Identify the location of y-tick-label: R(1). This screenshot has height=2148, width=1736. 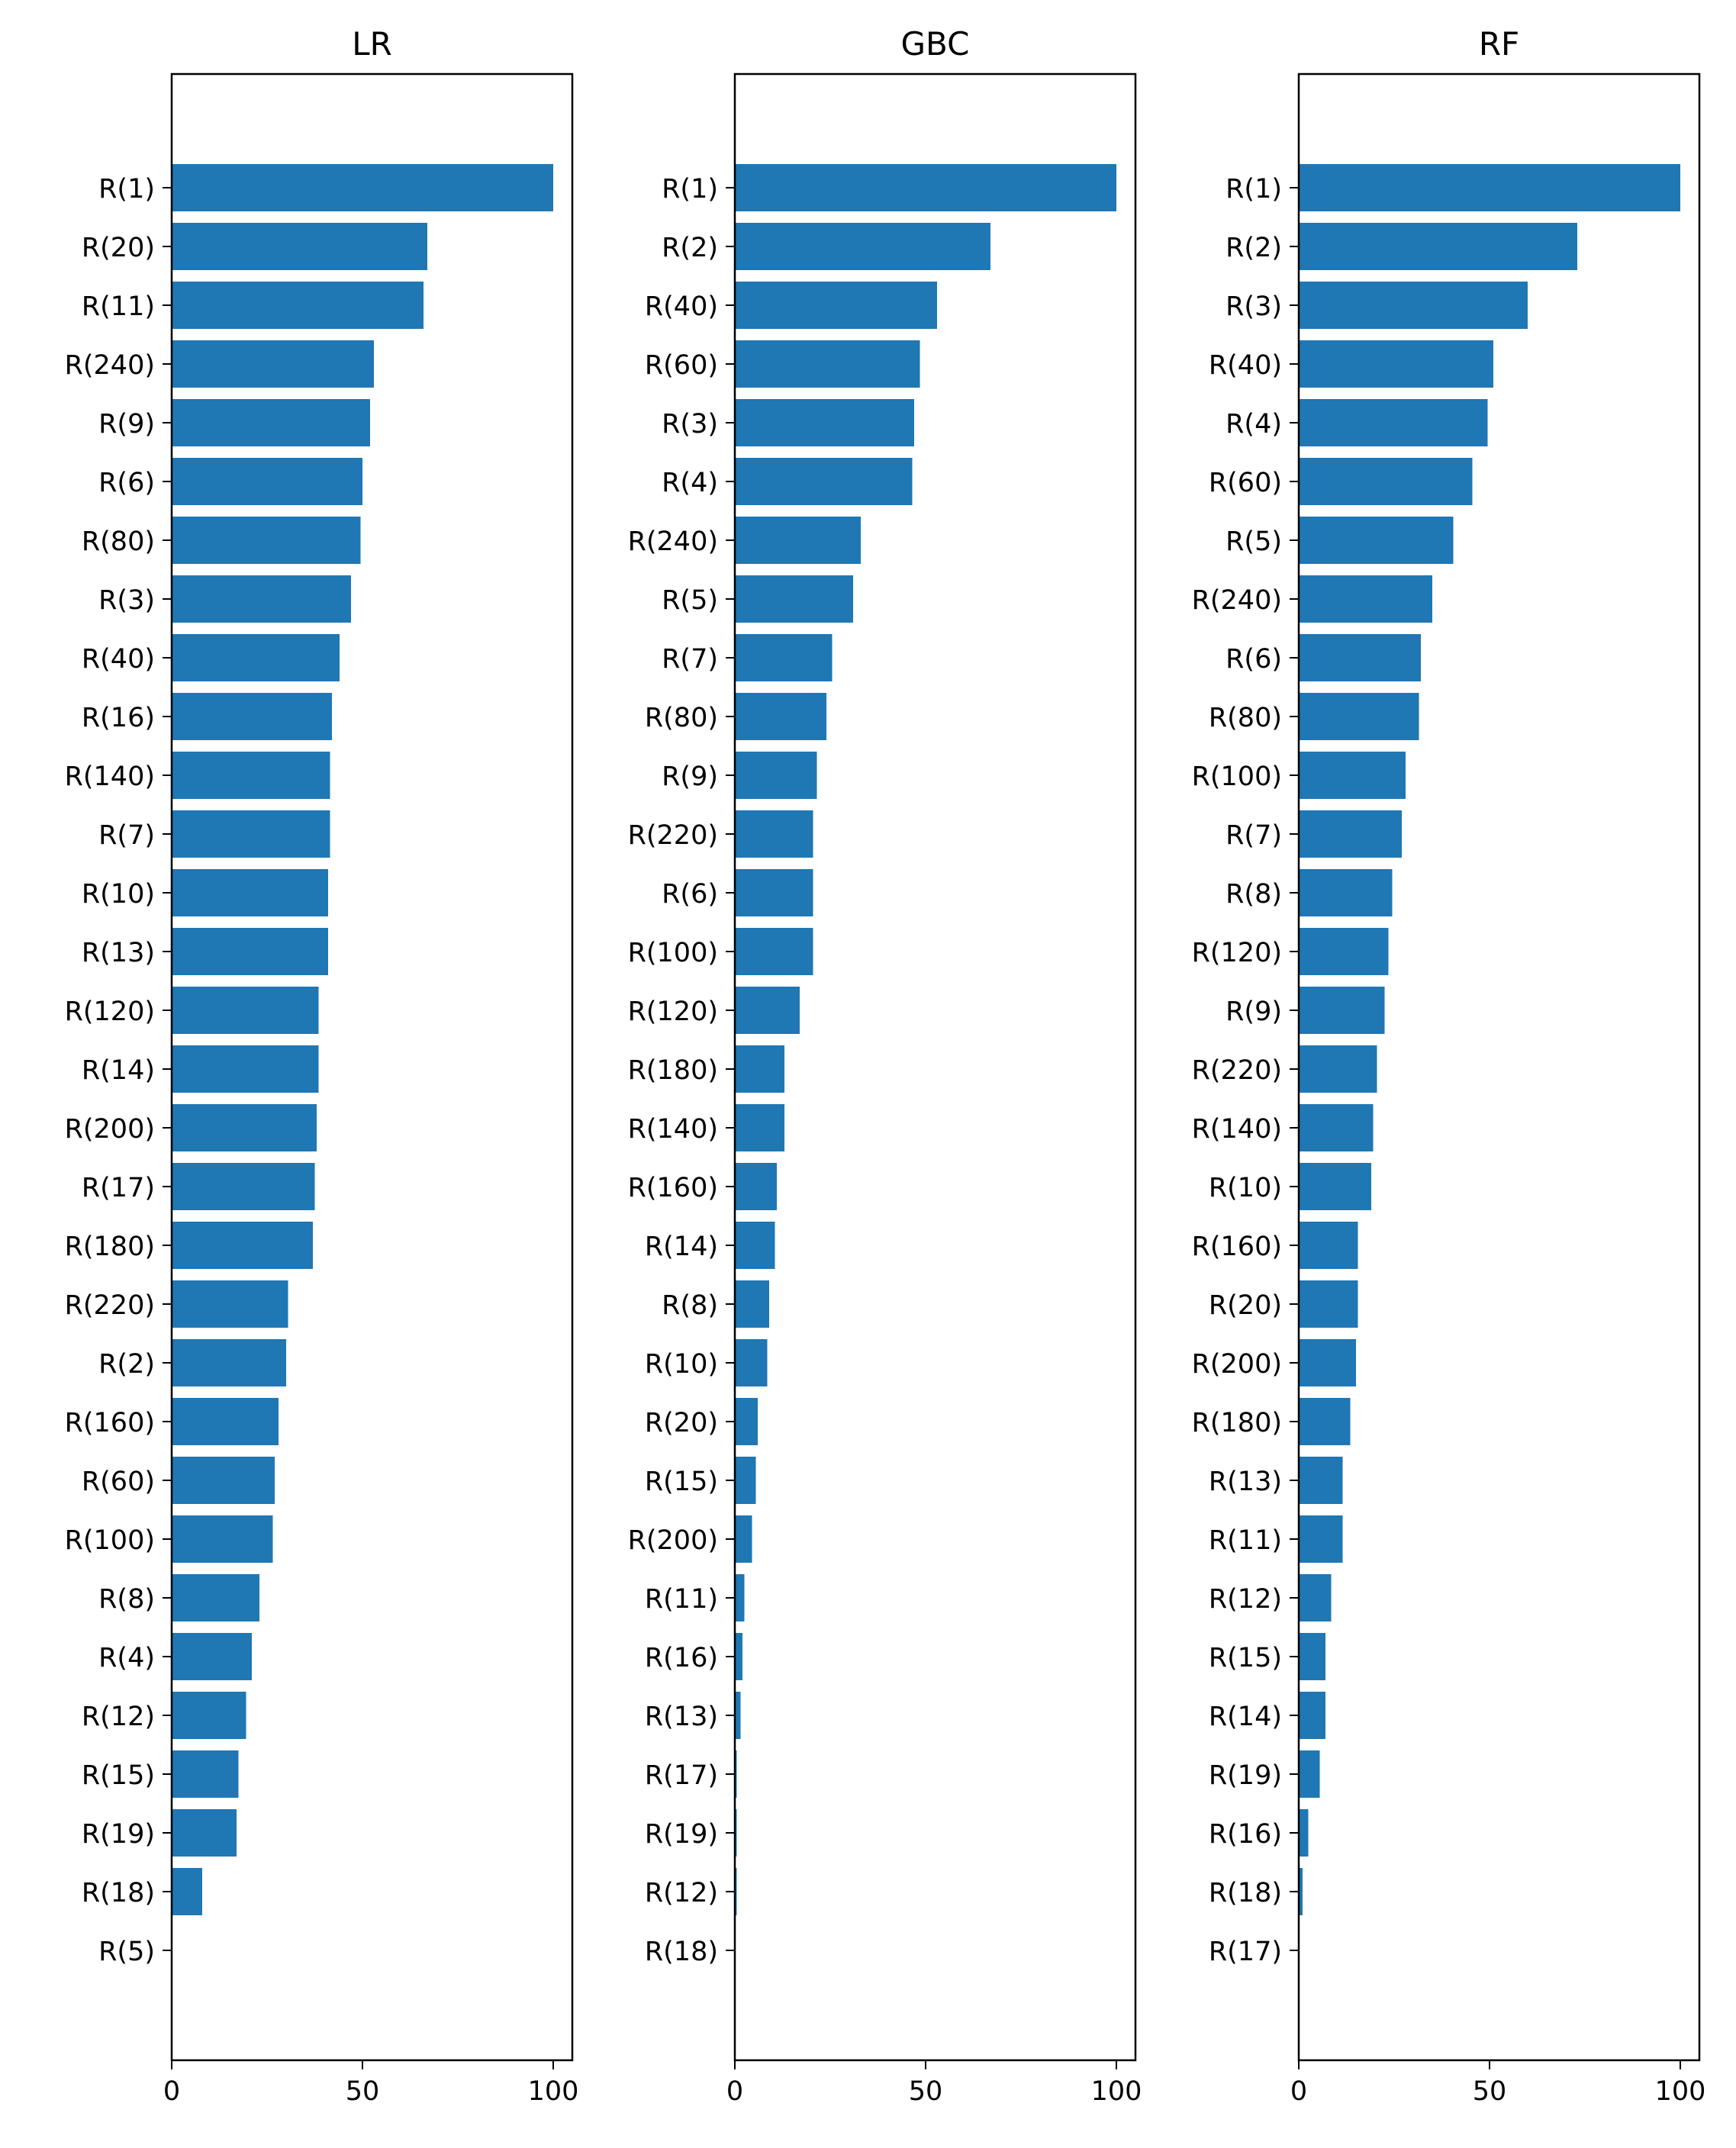
(690, 189).